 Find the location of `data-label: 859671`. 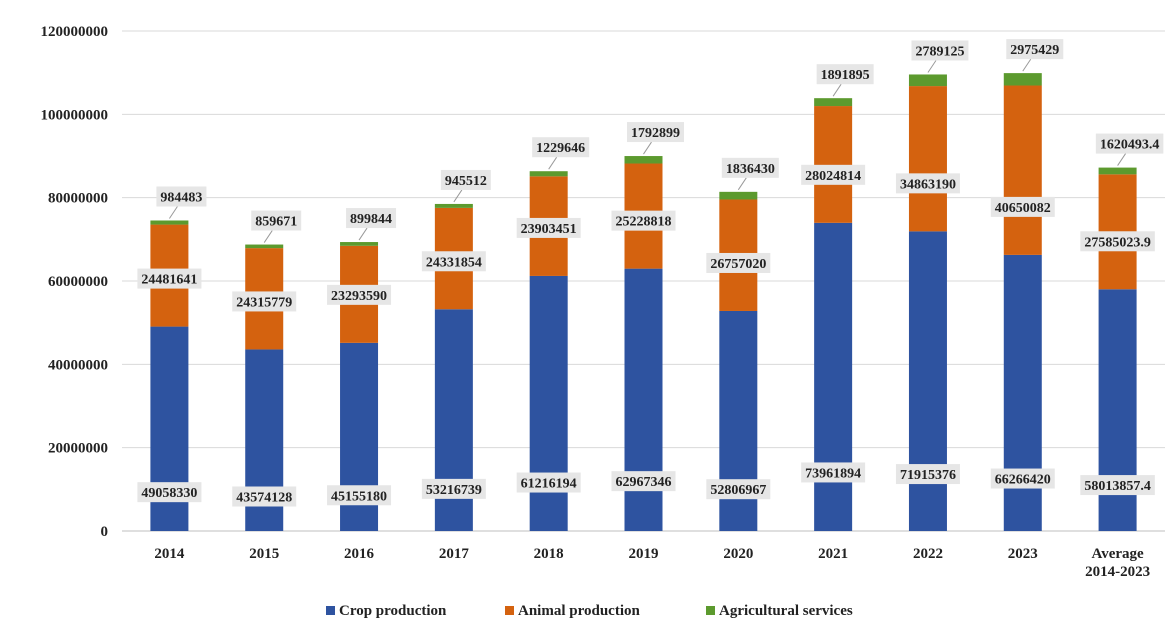

data-label: 859671 is located at coordinates (276, 220).